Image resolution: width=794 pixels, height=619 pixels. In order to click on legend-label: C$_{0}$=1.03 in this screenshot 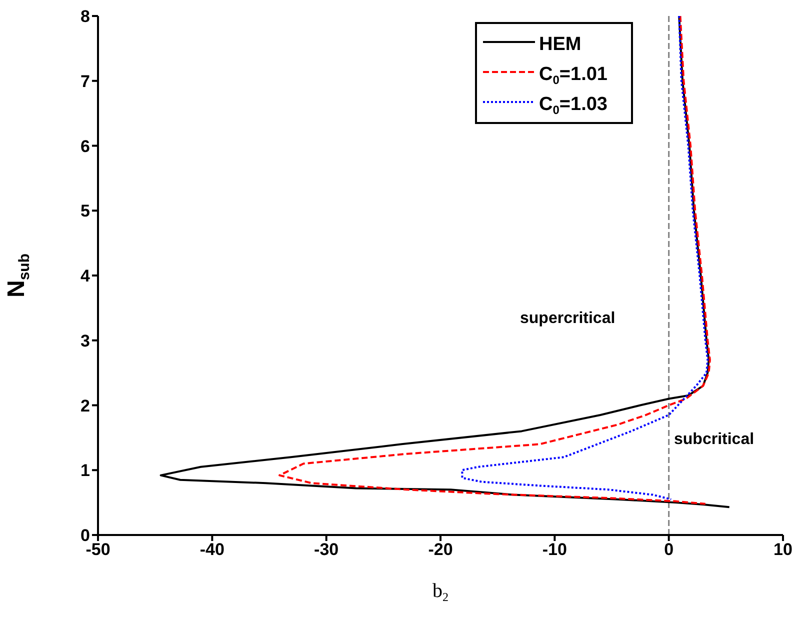, I will do `click(573, 105)`.